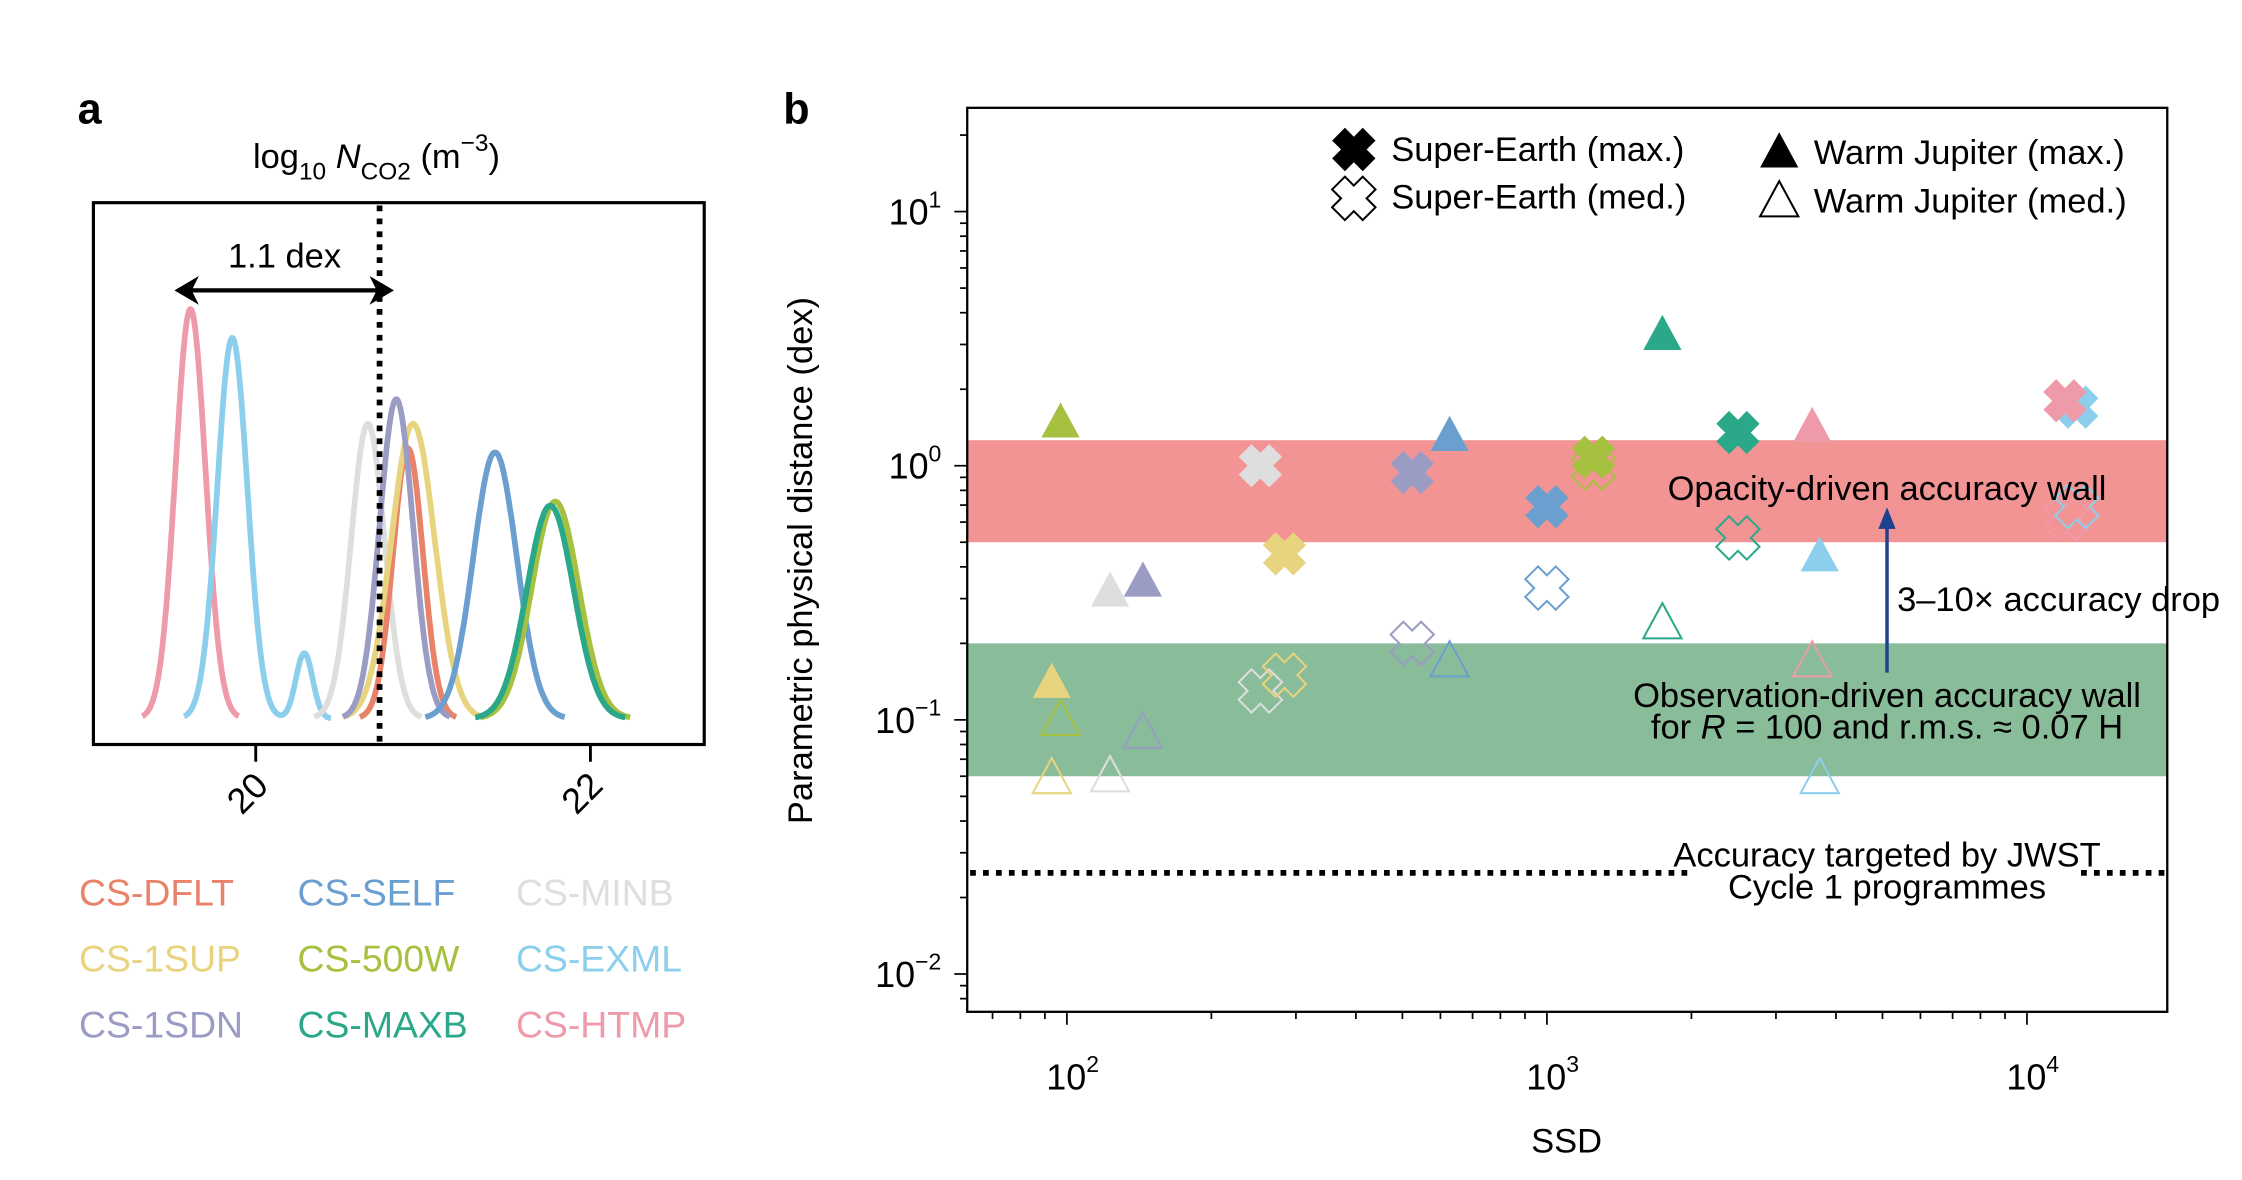 The image size is (2242, 1180). Describe the element at coordinates (161, 1025) in the screenshot. I see `legend-item-cs-1sdn: CS-1SDN` at that location.